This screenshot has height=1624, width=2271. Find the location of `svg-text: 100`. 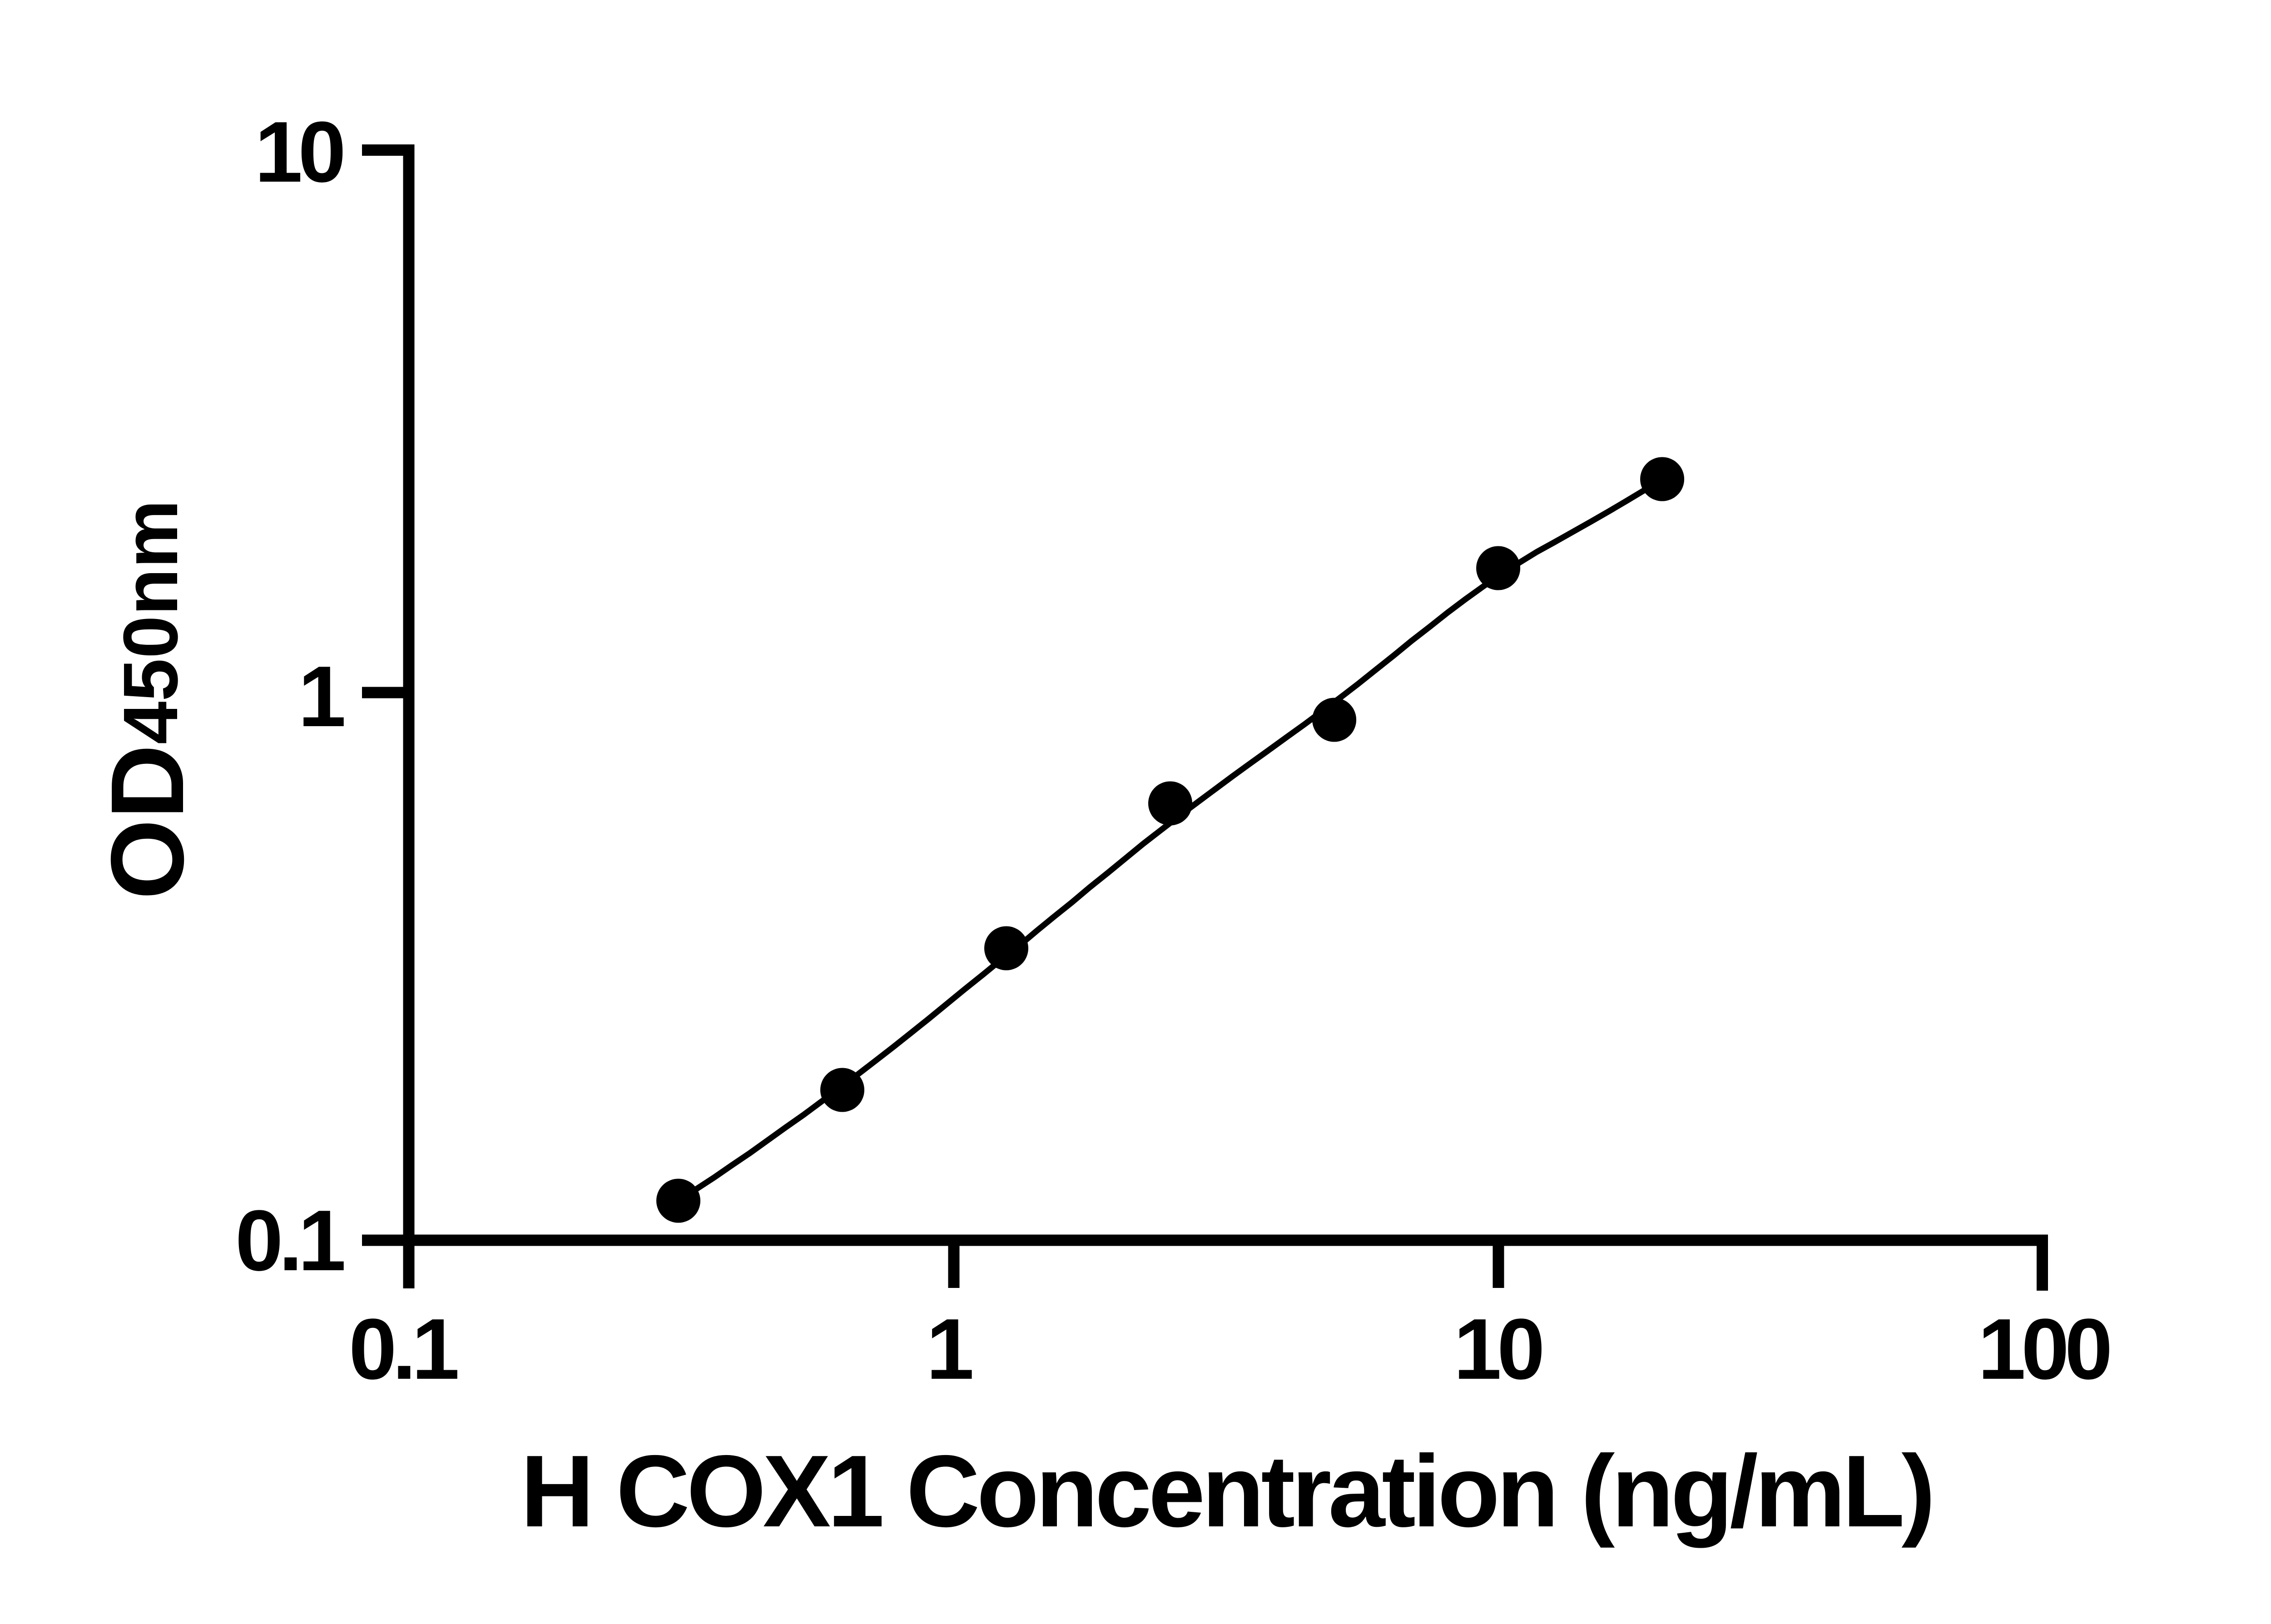

svg-text: 100 is located at coordinates (2043, 1349).